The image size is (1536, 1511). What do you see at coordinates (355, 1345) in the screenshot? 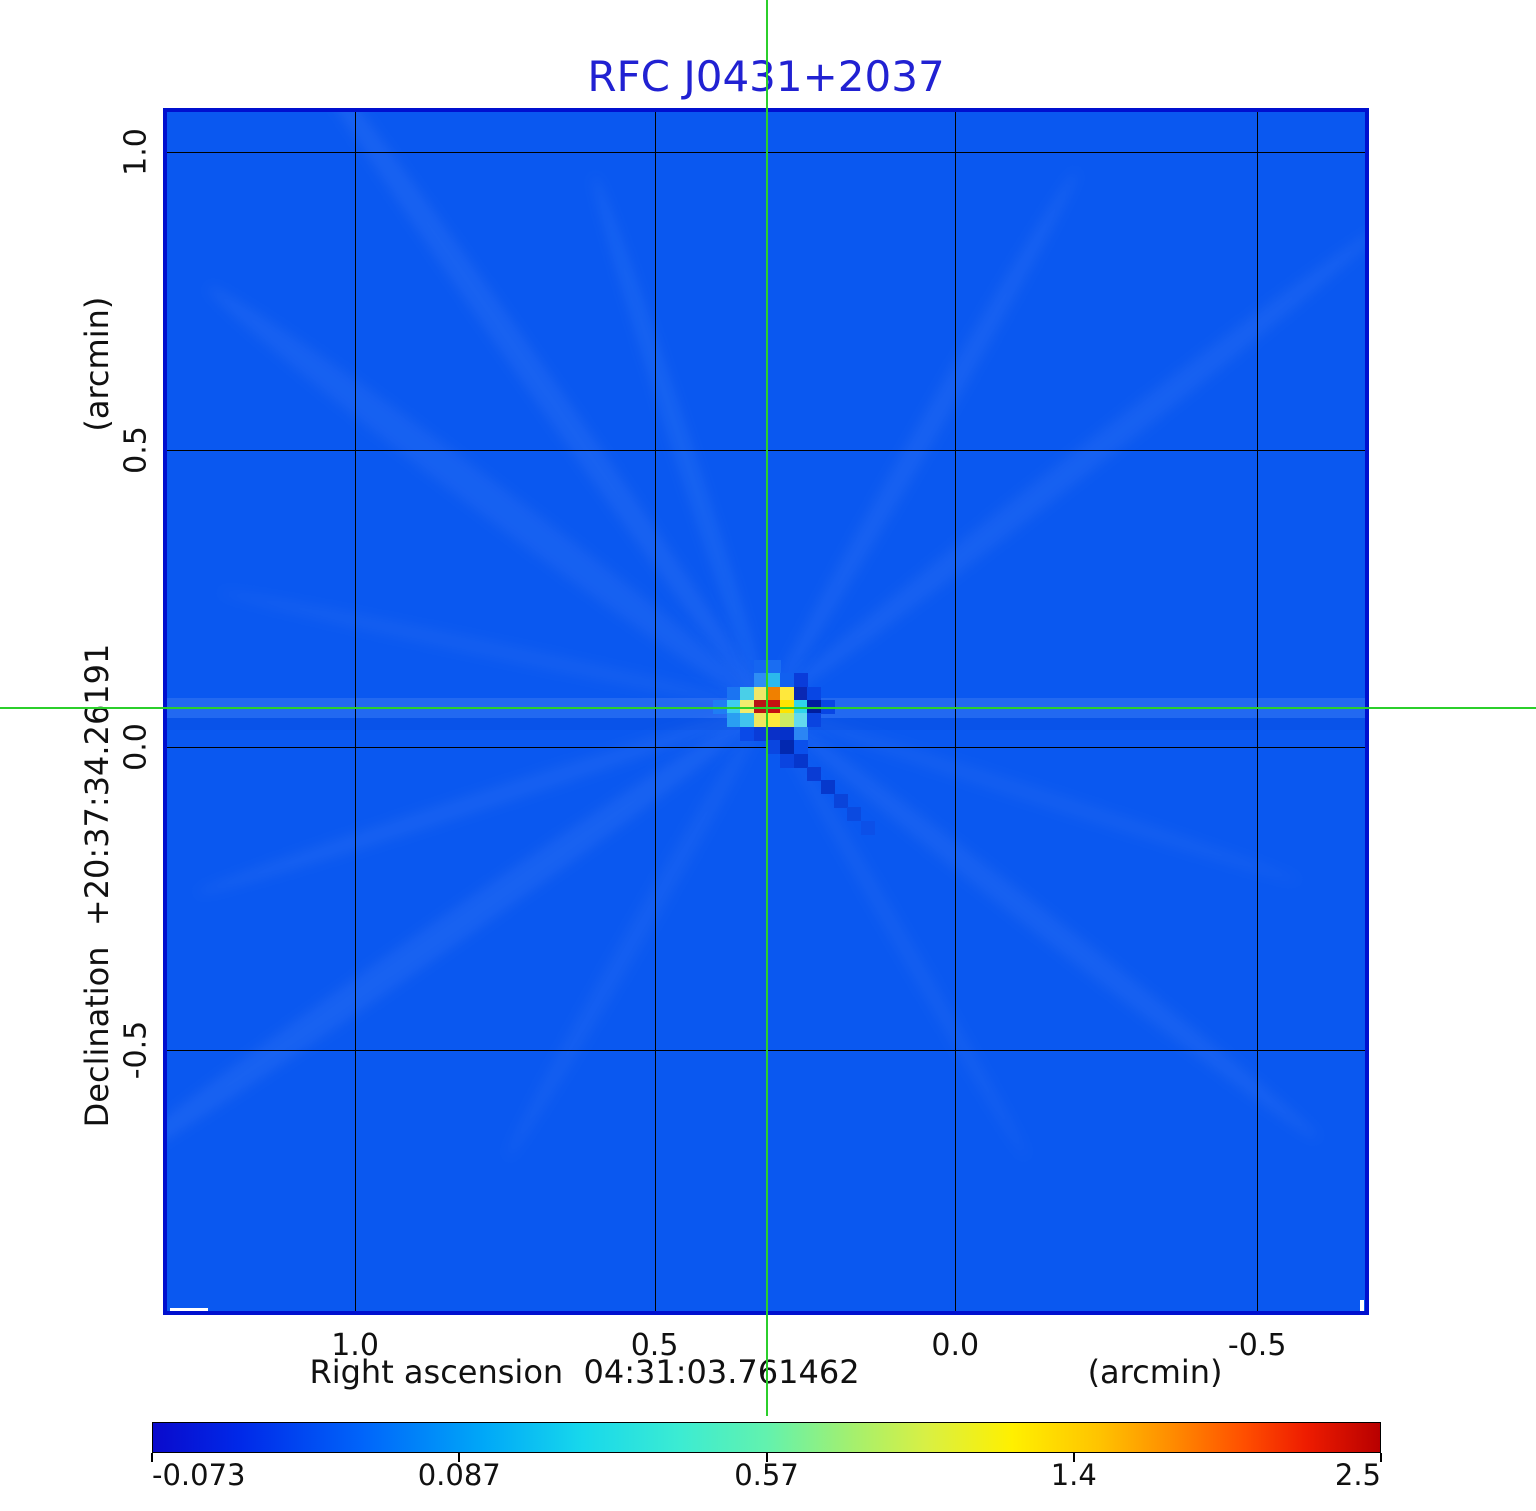
I see `x-tick-label: 1.0` at bounding box center [355, 1345].